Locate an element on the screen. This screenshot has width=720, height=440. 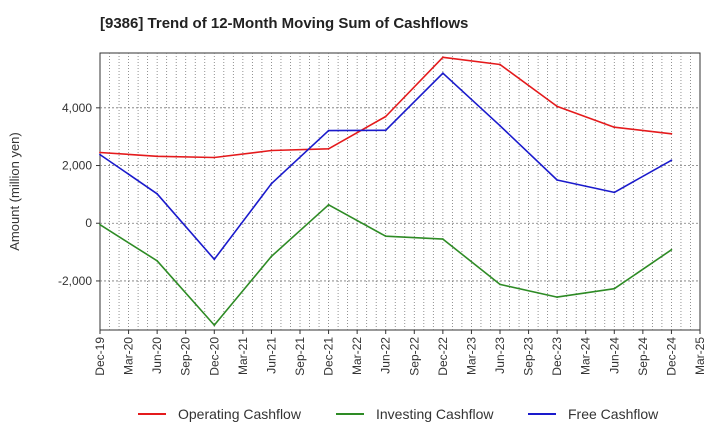
x-tick-label: Jun-23 is located at coordinates (500, 355).